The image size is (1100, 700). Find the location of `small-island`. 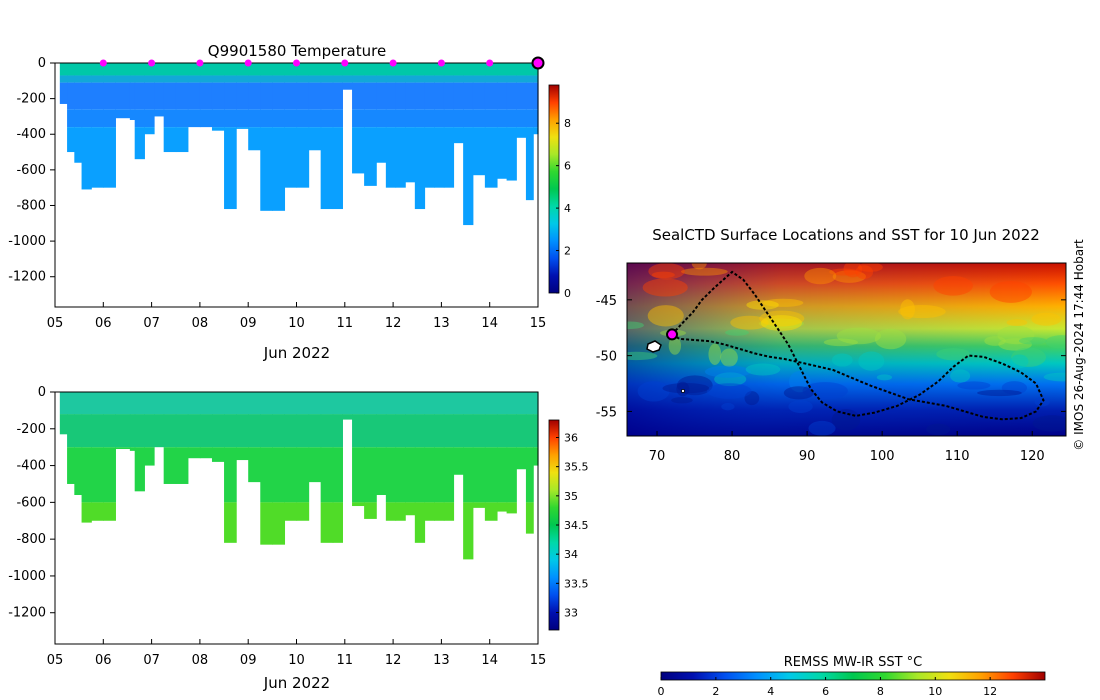

small-island is located at coordinates (683, 390).